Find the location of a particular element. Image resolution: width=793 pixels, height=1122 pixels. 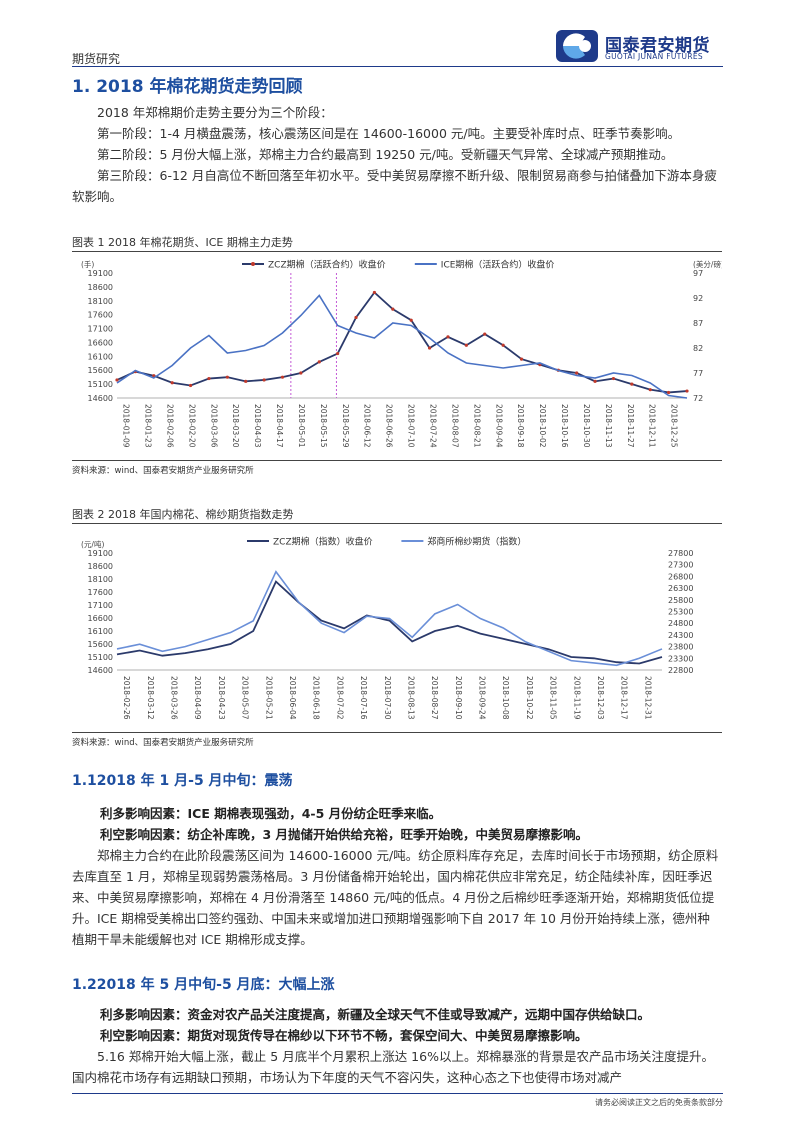

y-tick-label-left: 15600 is located at coordinates (100, 644).